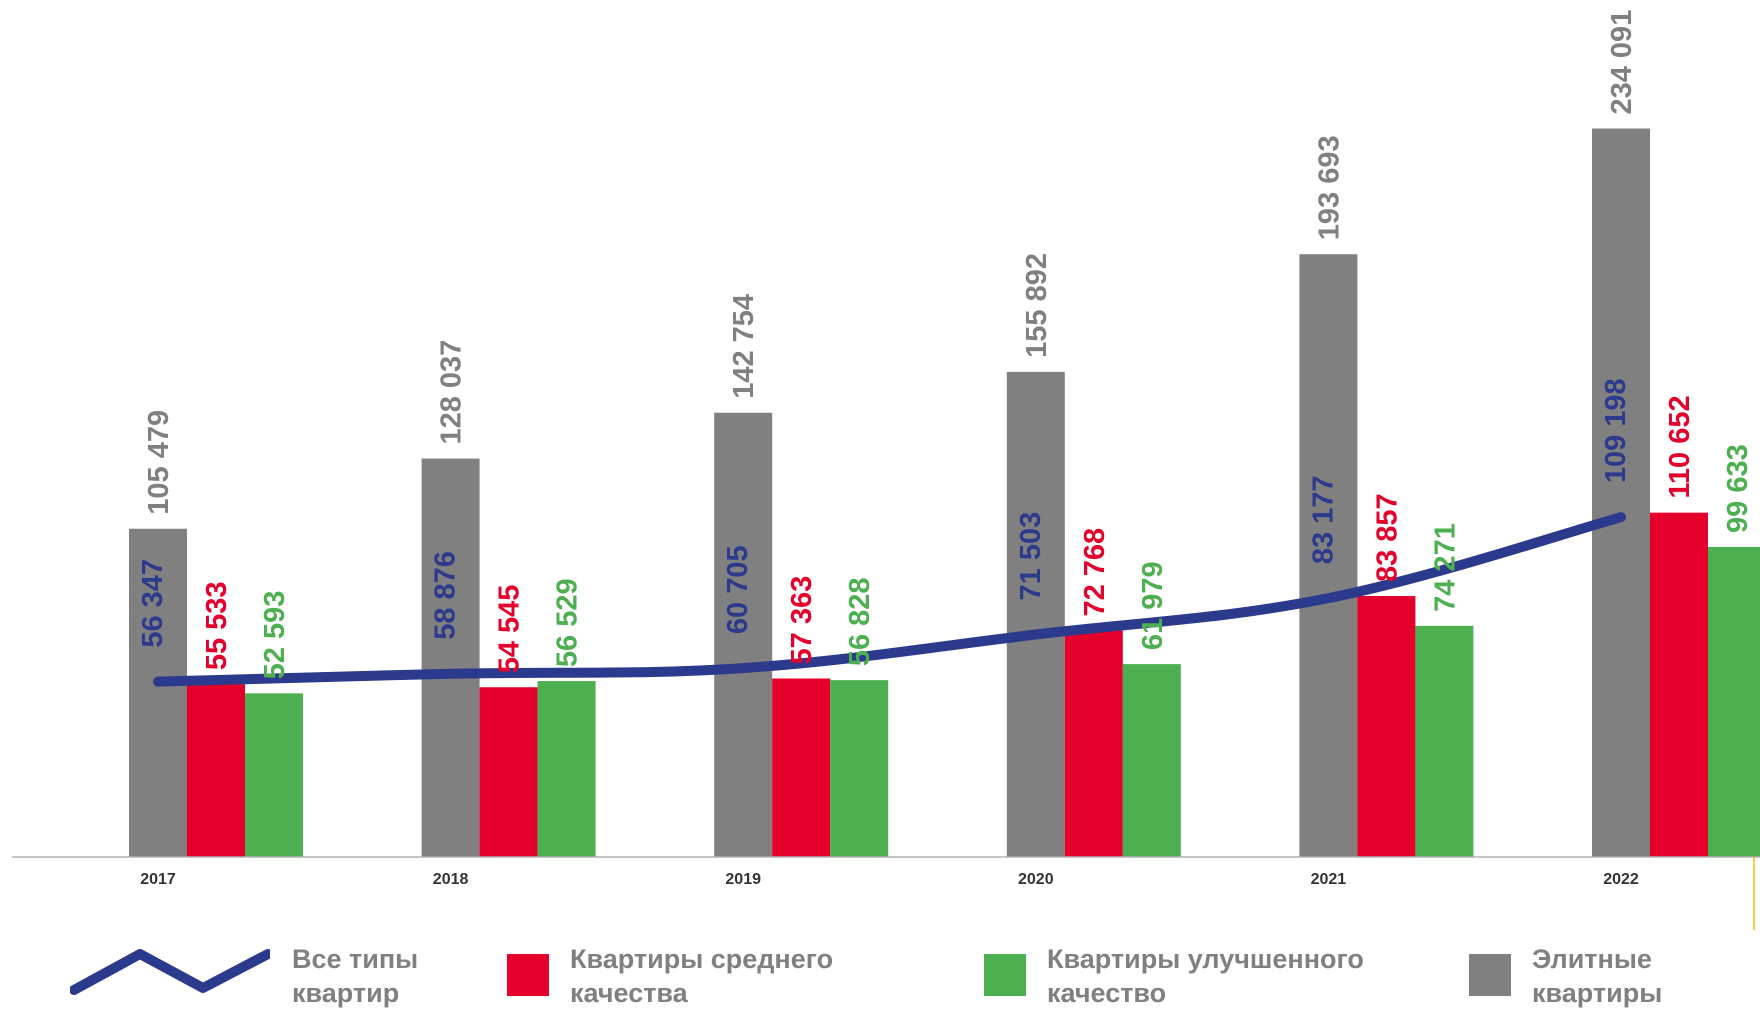  What do you see at coordinates (452, 392) in the screenshot?
I see `label-elite-2018: 128 037` at bounding box center [452, 392].